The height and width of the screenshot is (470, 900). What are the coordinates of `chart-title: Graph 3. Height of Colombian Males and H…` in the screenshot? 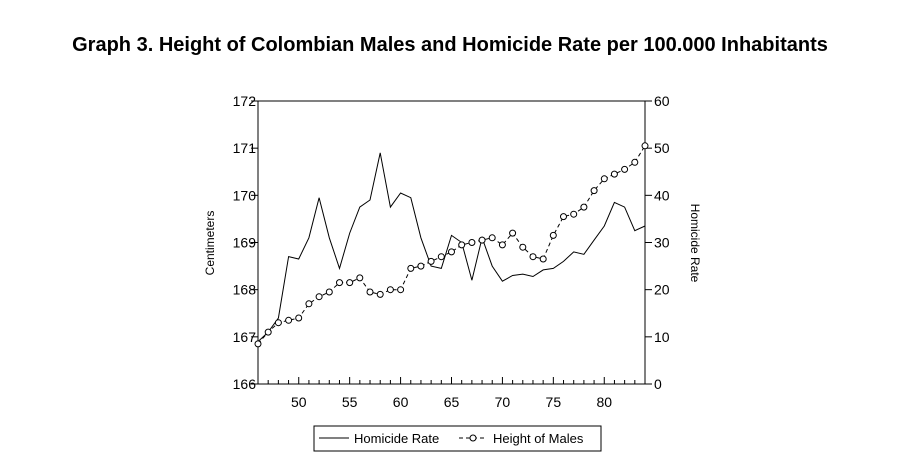 It's located at (450, 45).